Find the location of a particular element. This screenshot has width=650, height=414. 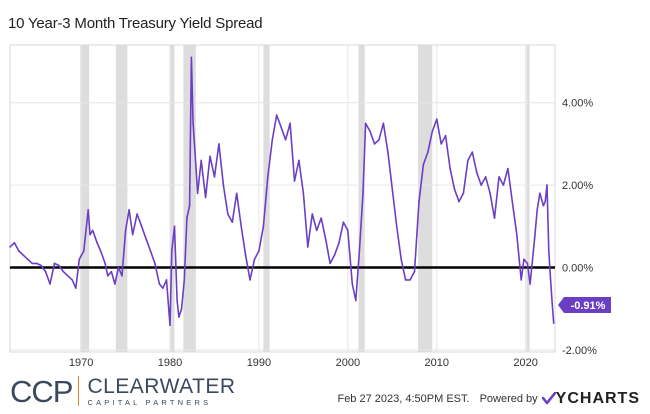

ycharts-logo: YCHARTS is located at coordinates (590, 399).